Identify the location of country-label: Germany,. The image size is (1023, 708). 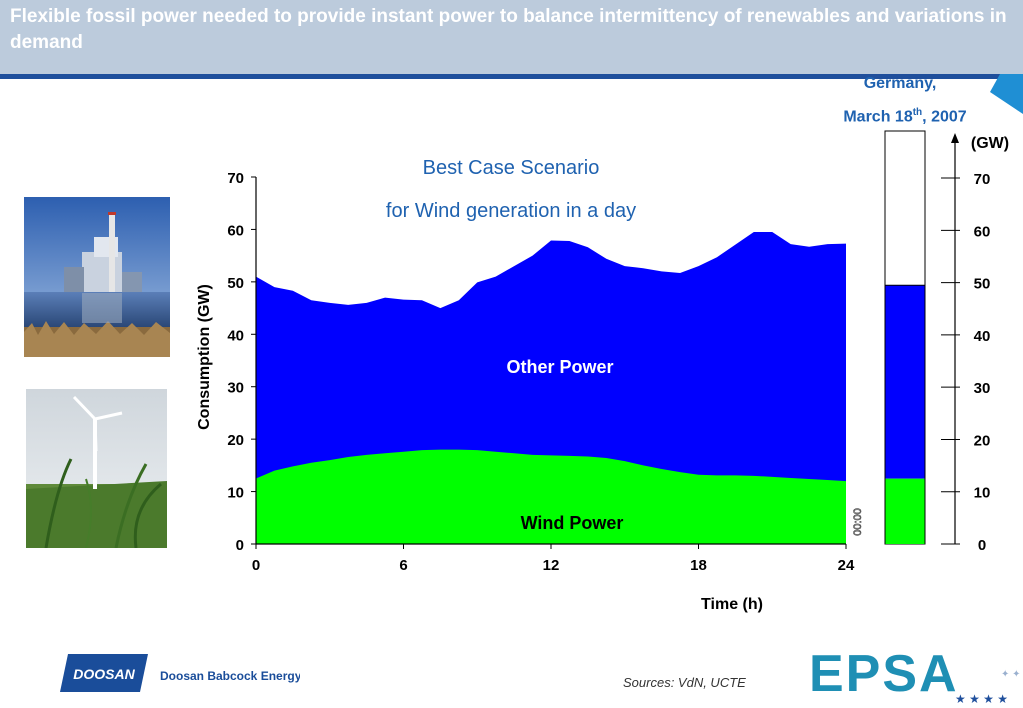
(900, 83).